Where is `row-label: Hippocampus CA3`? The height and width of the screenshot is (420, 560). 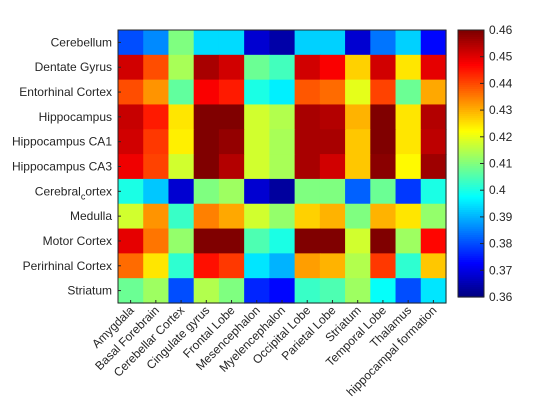
row-label: Hippocampus CA3 is located at coordinates (62, 167).